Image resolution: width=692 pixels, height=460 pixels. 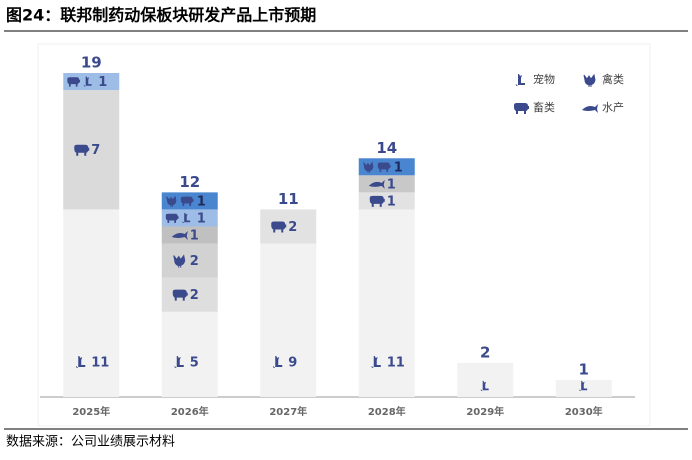 What do you see at coordinates (613, 107) in the screenshot?
I see `legend-label: 水产` at bounding box center [613, 107].